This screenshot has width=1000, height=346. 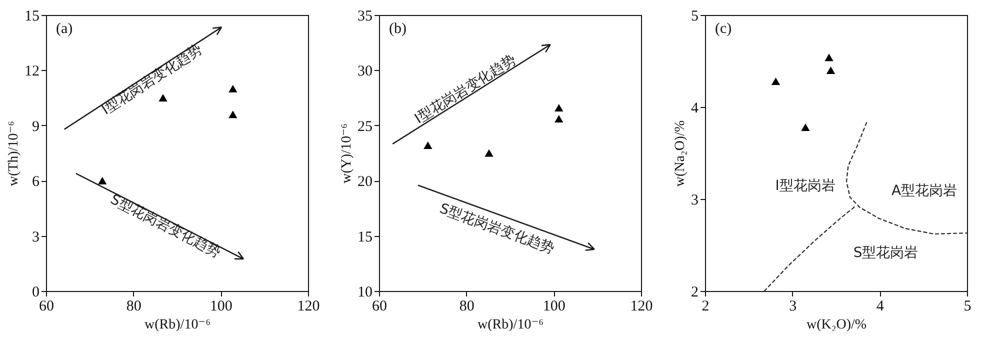 What do you see at coordinates (694, 292) in the screenshot?
I see `y-tick-label: 2` at bounding box center [694, 292].